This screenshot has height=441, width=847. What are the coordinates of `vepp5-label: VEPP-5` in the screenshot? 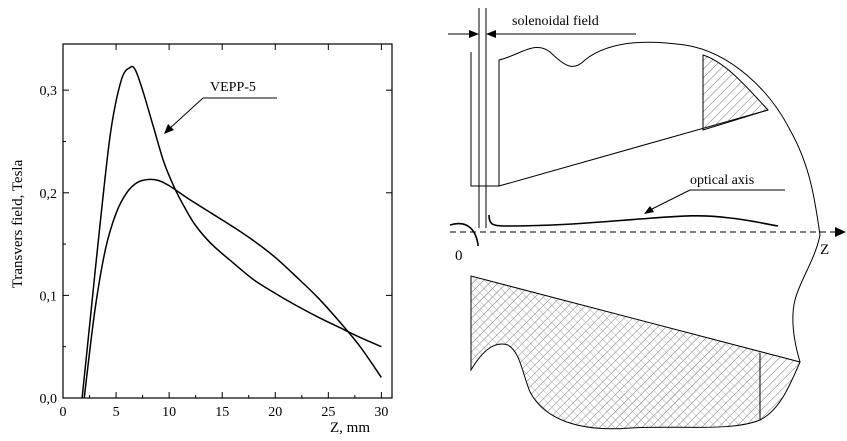 It's located at (233, 87).